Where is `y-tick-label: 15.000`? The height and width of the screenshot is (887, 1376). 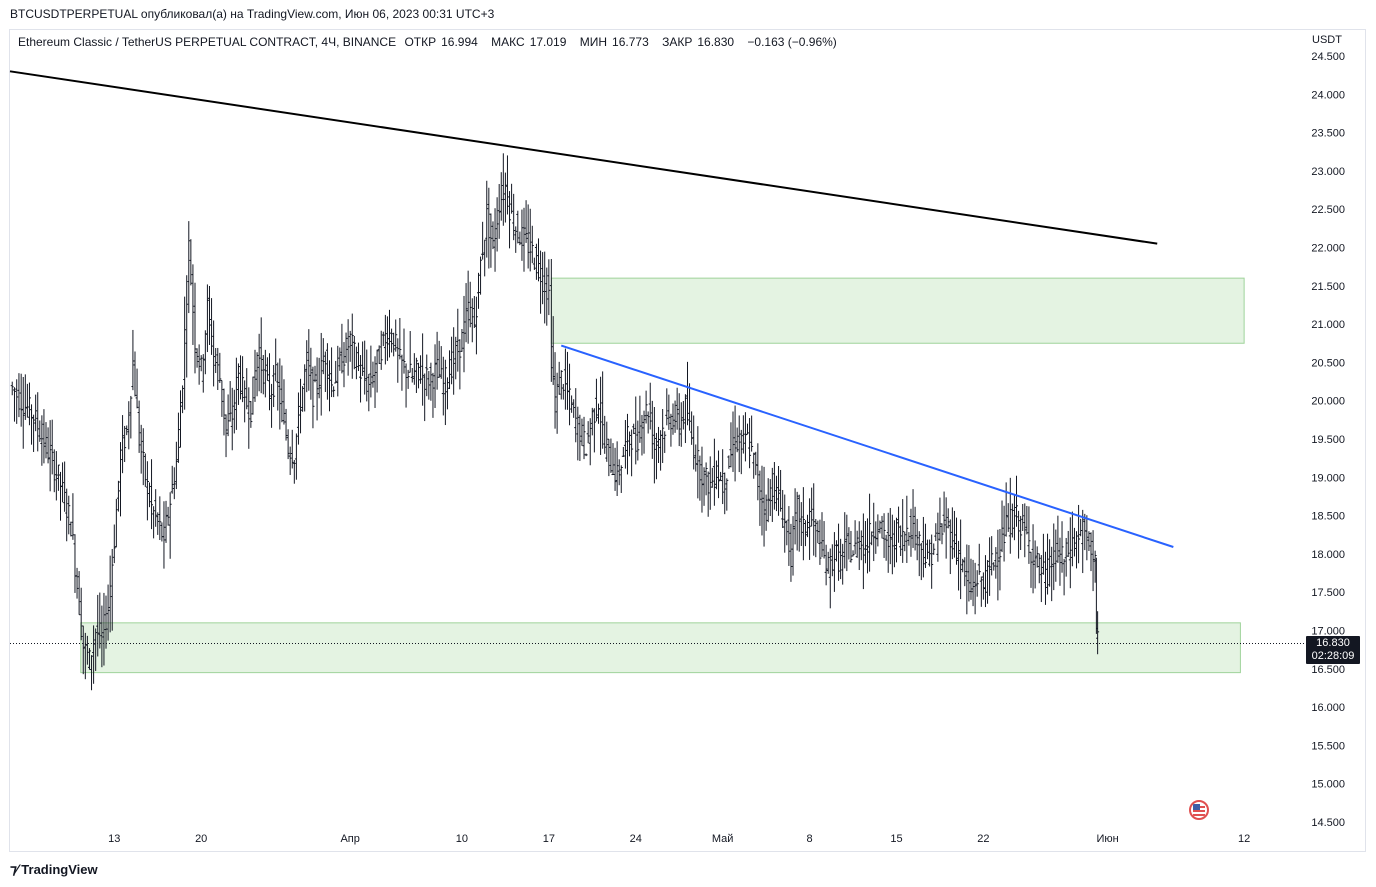 y-tick-label: 15.000 is located at coordinates (1328, 785).